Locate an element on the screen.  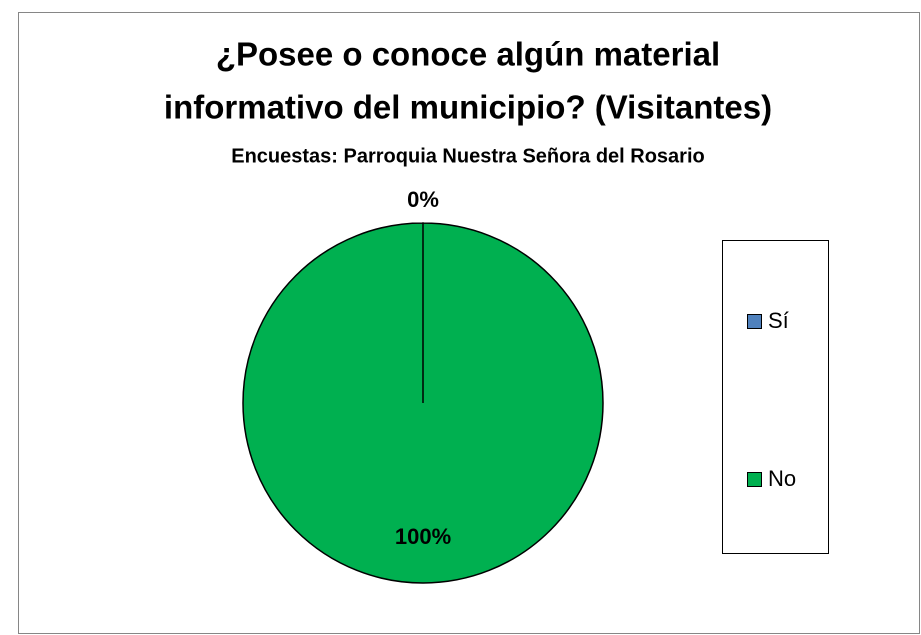
chart-title: ¿Posee o conoce algún material is located at coordinates (468, 54).